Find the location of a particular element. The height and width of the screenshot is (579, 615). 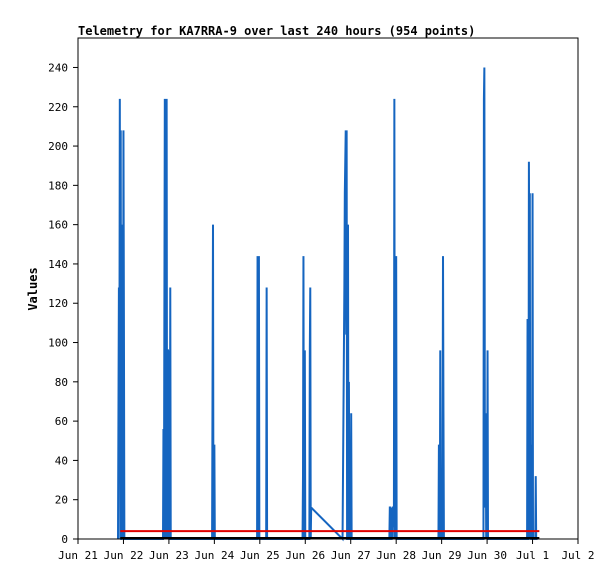

x-tick-label: Jun 26 is located at coordinates (305, 555).